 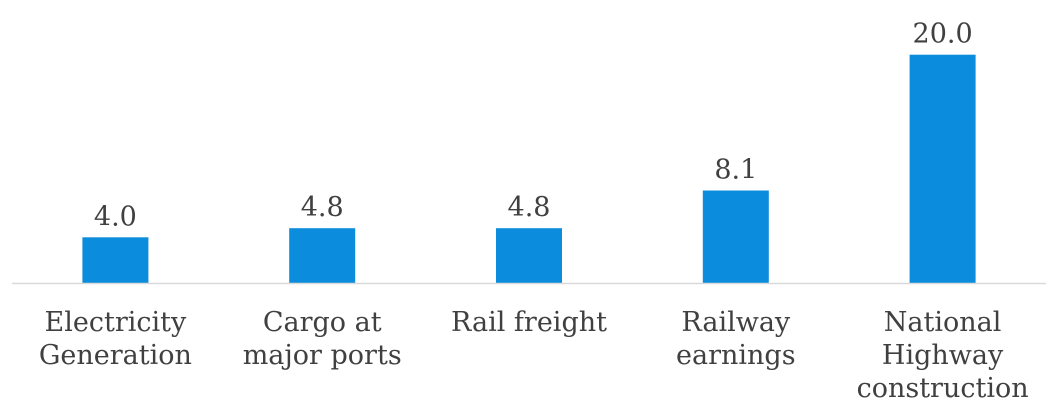 What do you see at coordinates (322, 322) in the screenshot?
I see `category-label-line: Cargo at` at bounding box center [322, 322].